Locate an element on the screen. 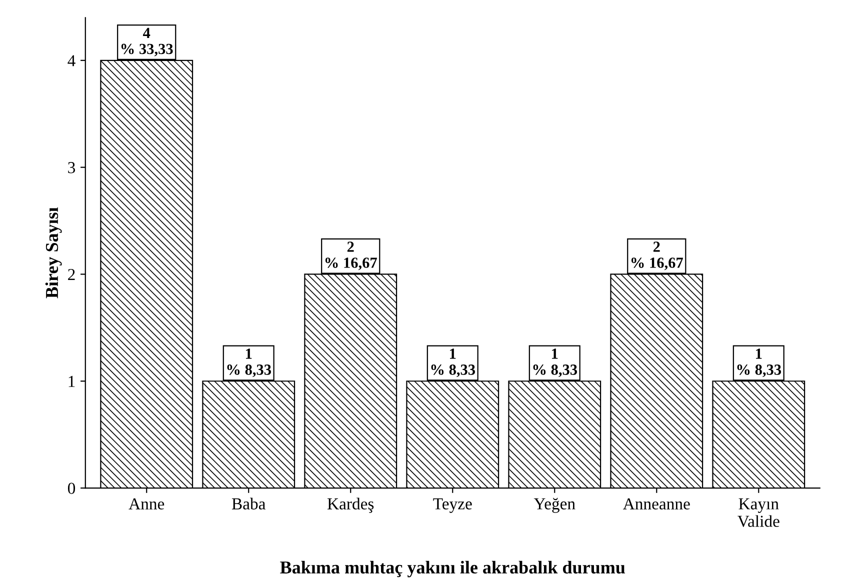  y-tick-label: 1 is located at coordinates (71, 381).